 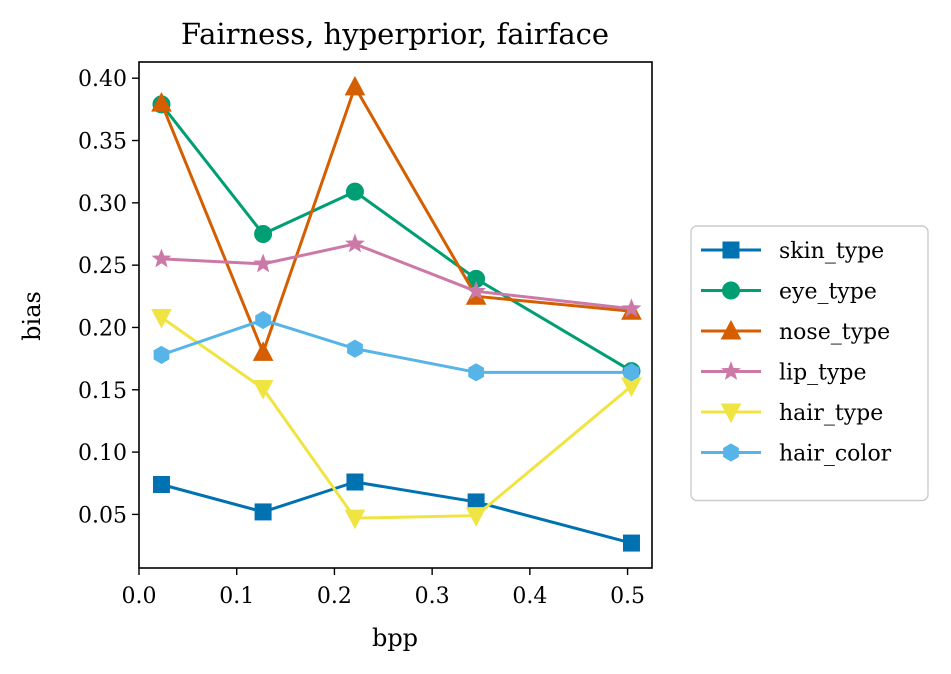 I want to click on y-tick-label: 0.05, so click(x=102, y=515).